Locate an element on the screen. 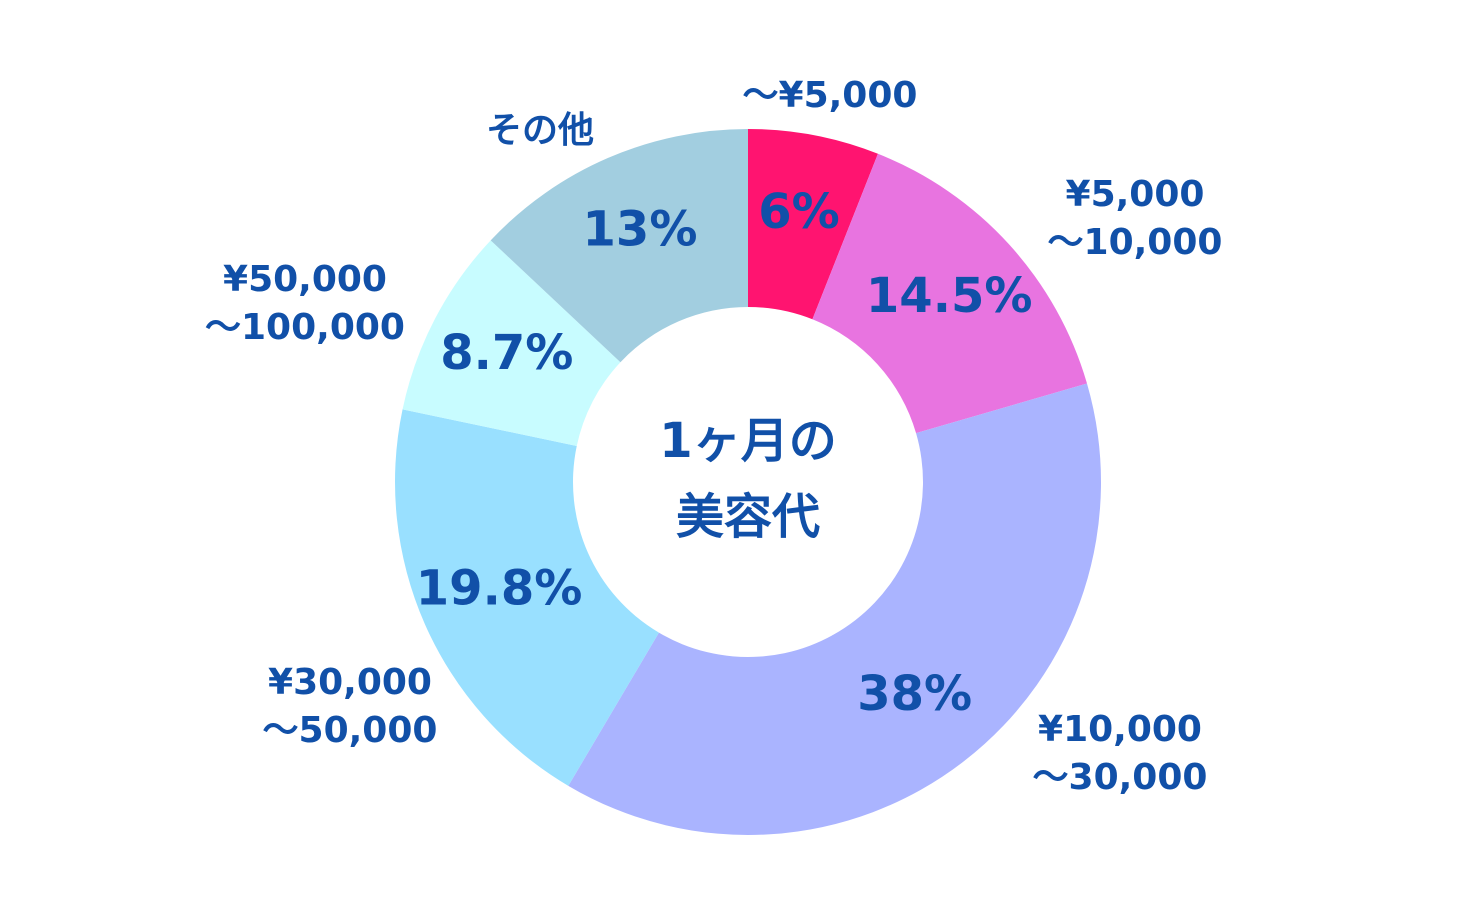 This screenshot has height=914, width=1460. value-label: 19.8% is located at coordinates (499, 589).